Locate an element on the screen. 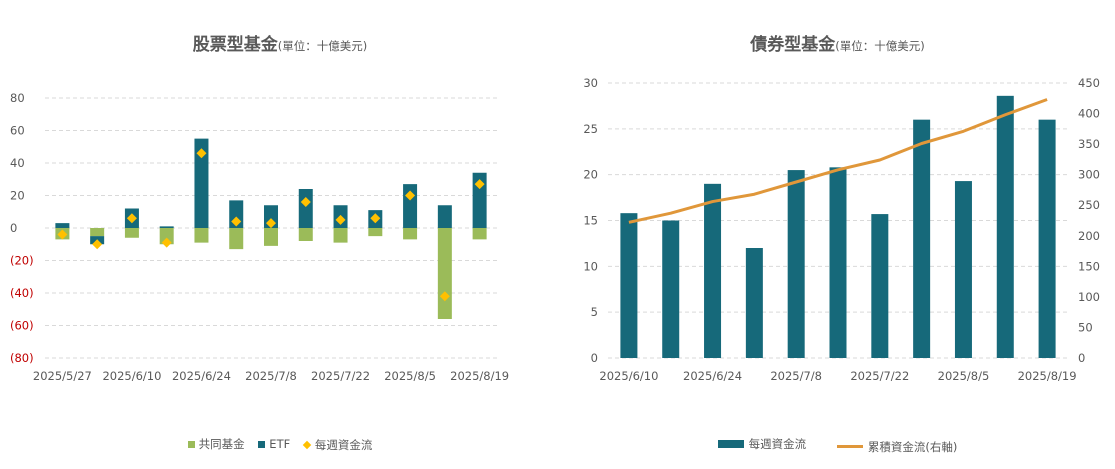  legend-label-etf: ETF is located at coordinates (280, 444).